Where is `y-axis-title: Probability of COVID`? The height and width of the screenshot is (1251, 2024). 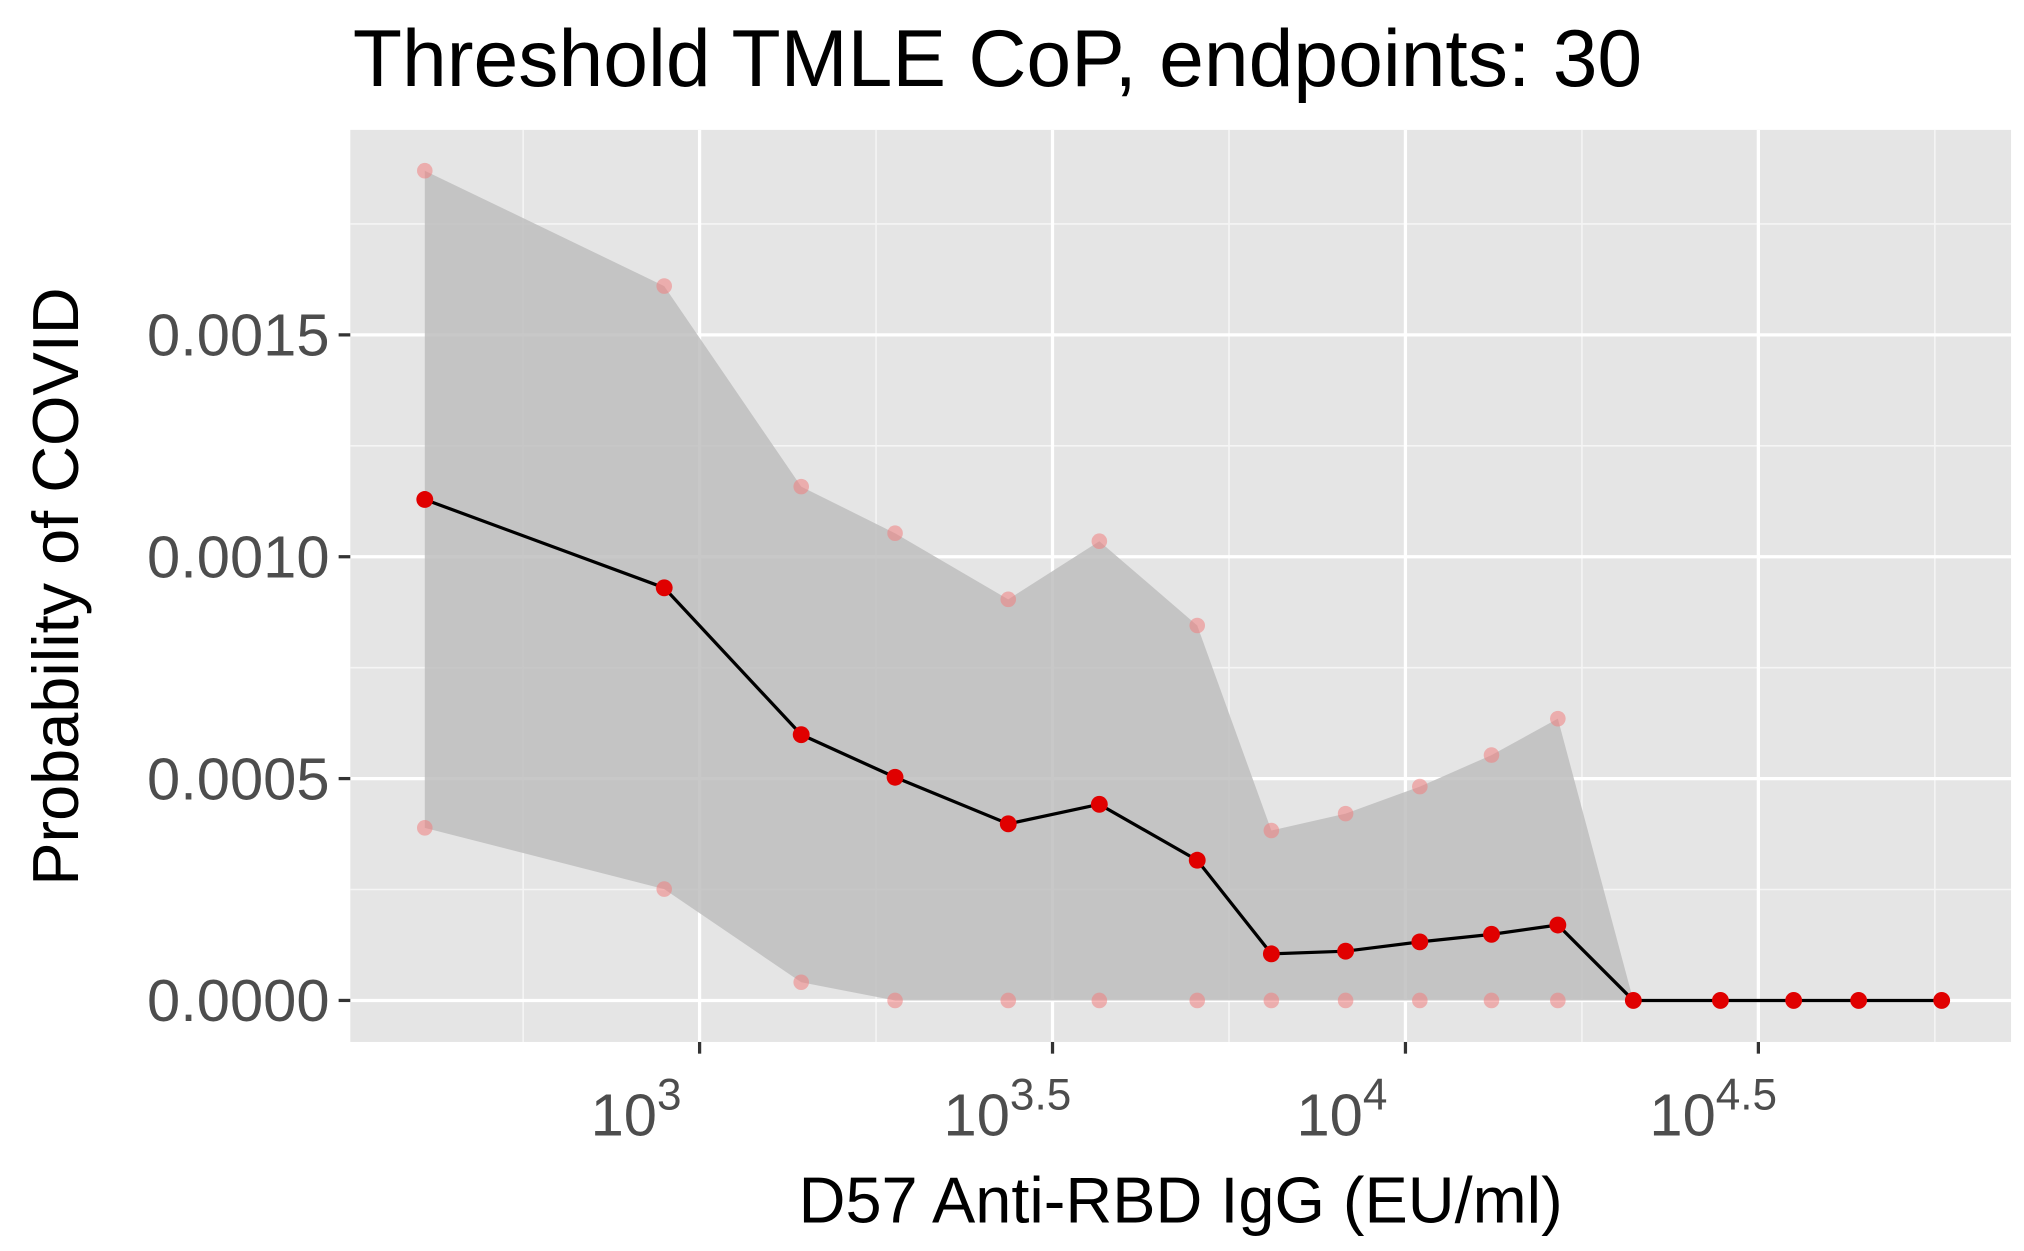 y-axis-title: Probability of COVID is located at coordinates (55, 586).